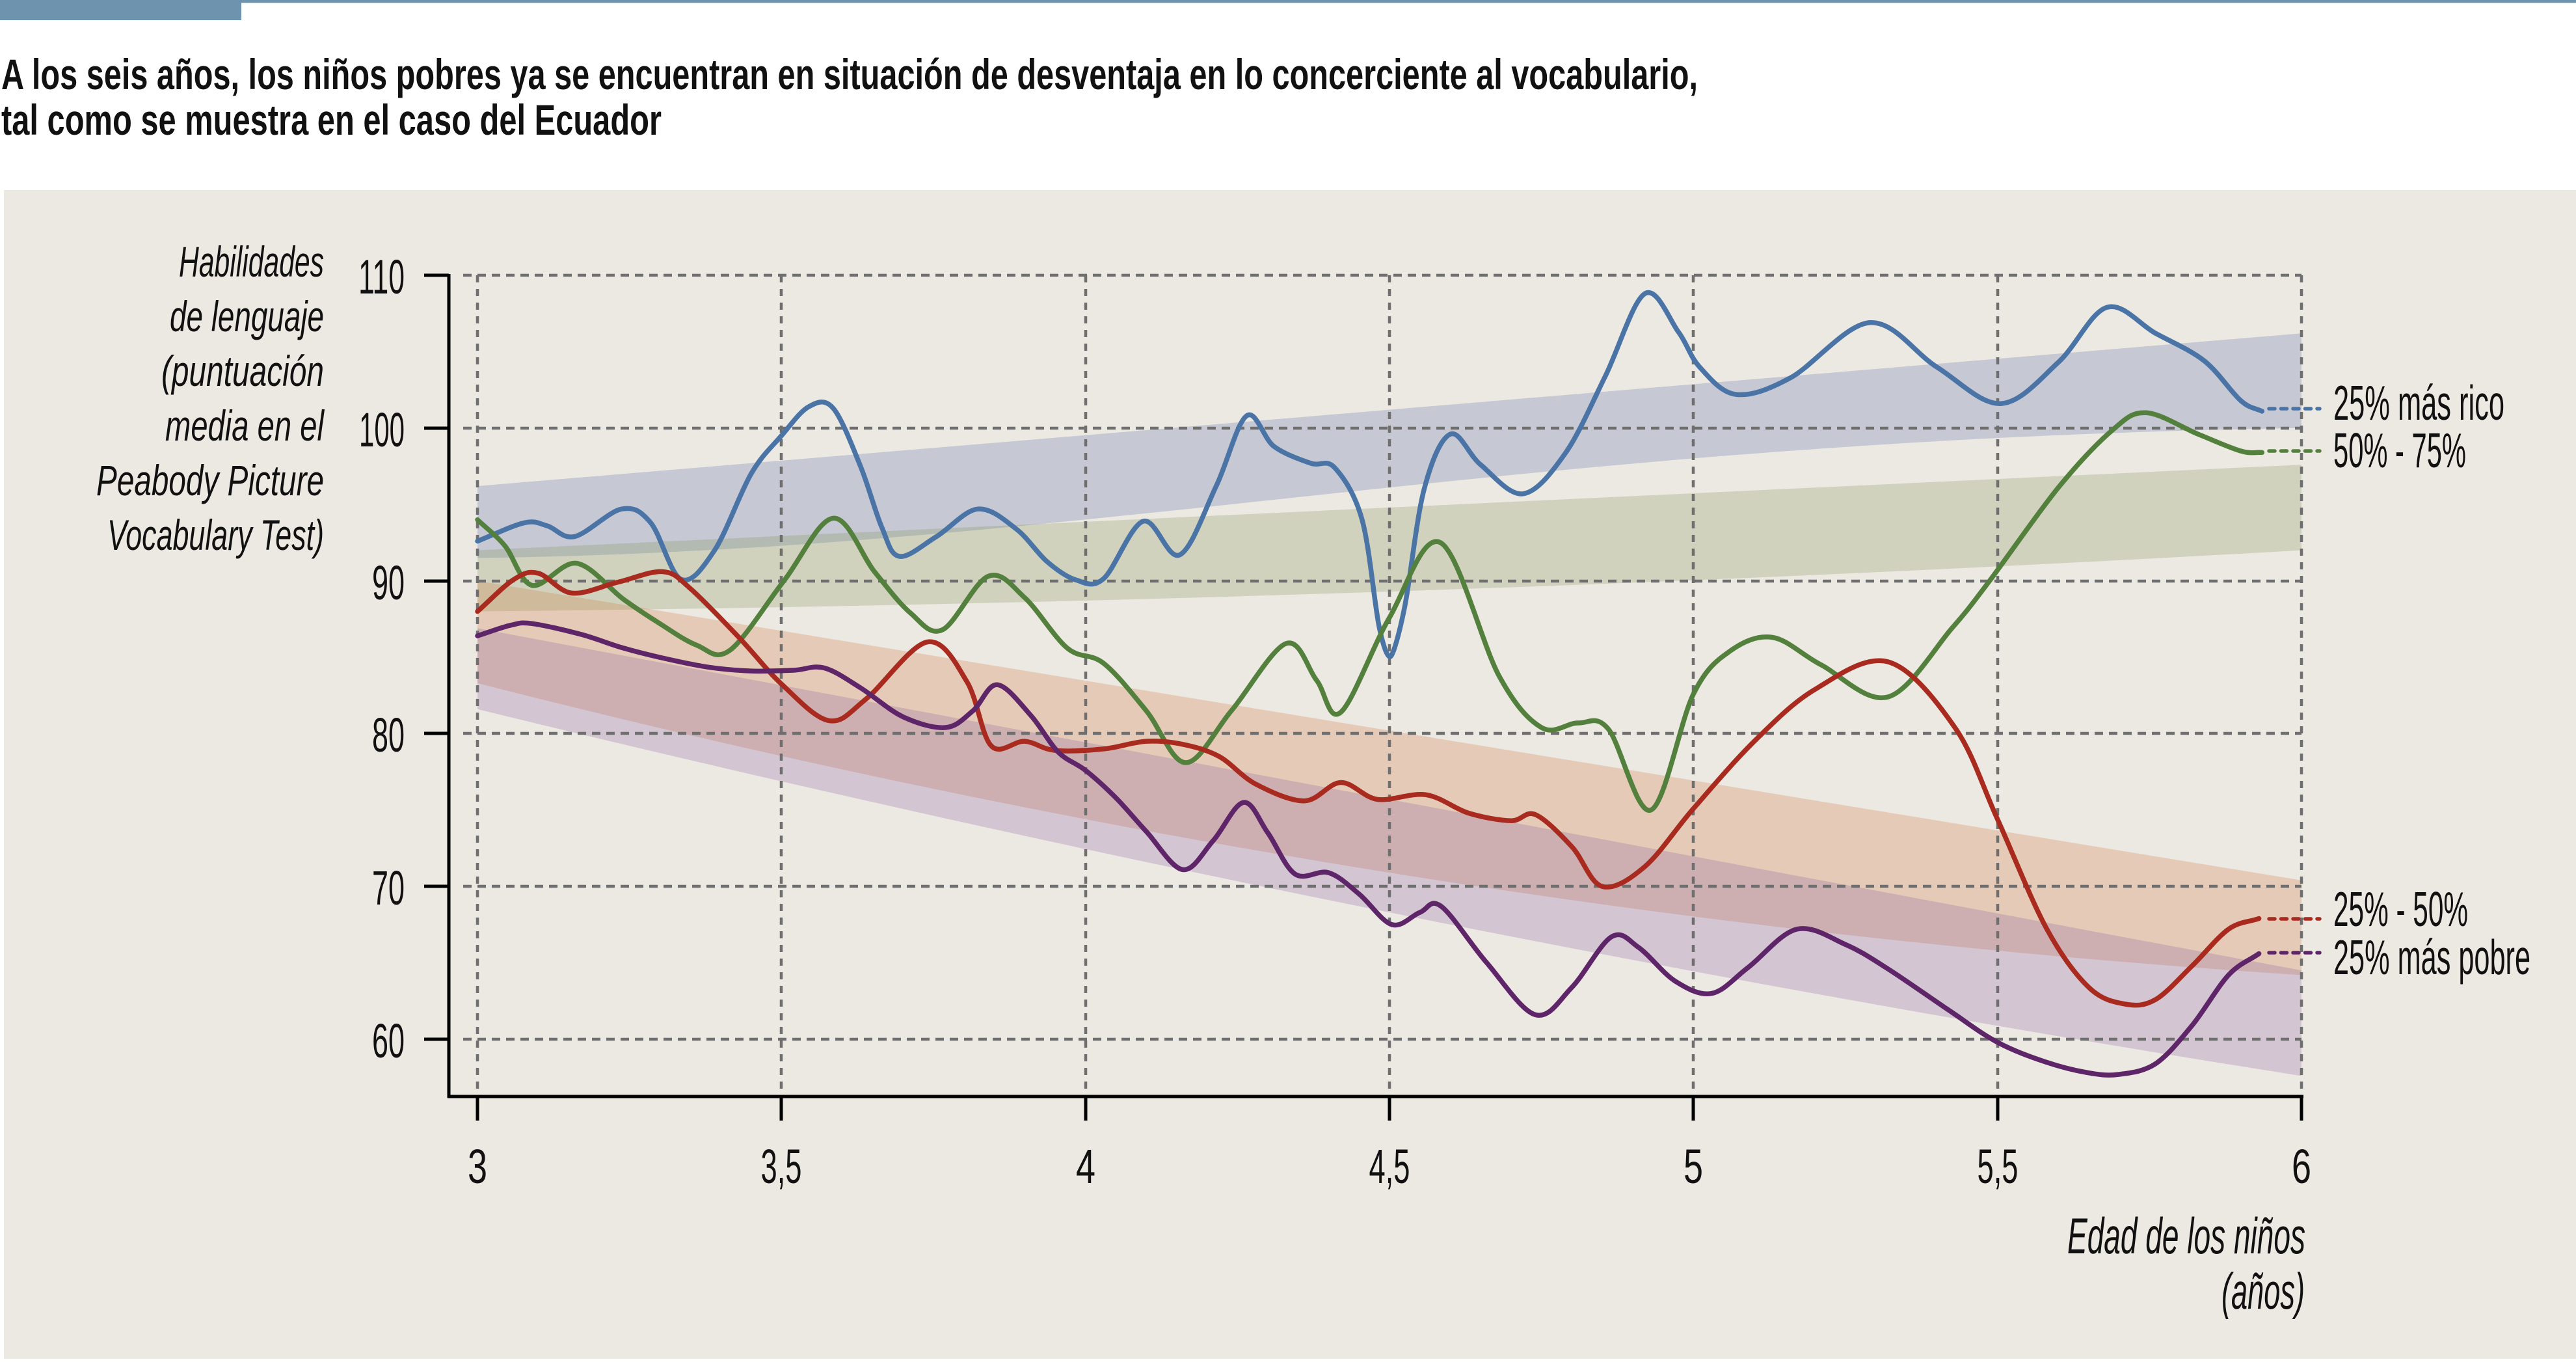 This screenshot has height=1362, width=2576. Describe the element at coordinates (781, 1166) in the screenshot. I see `svg-text: 3,5` at that location.